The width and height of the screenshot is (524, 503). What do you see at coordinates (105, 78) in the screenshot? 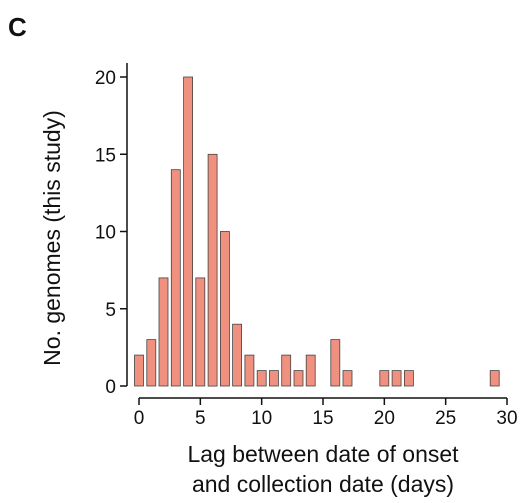
I see `y-tick-label-20: 20` at bounding box center [105, 78].